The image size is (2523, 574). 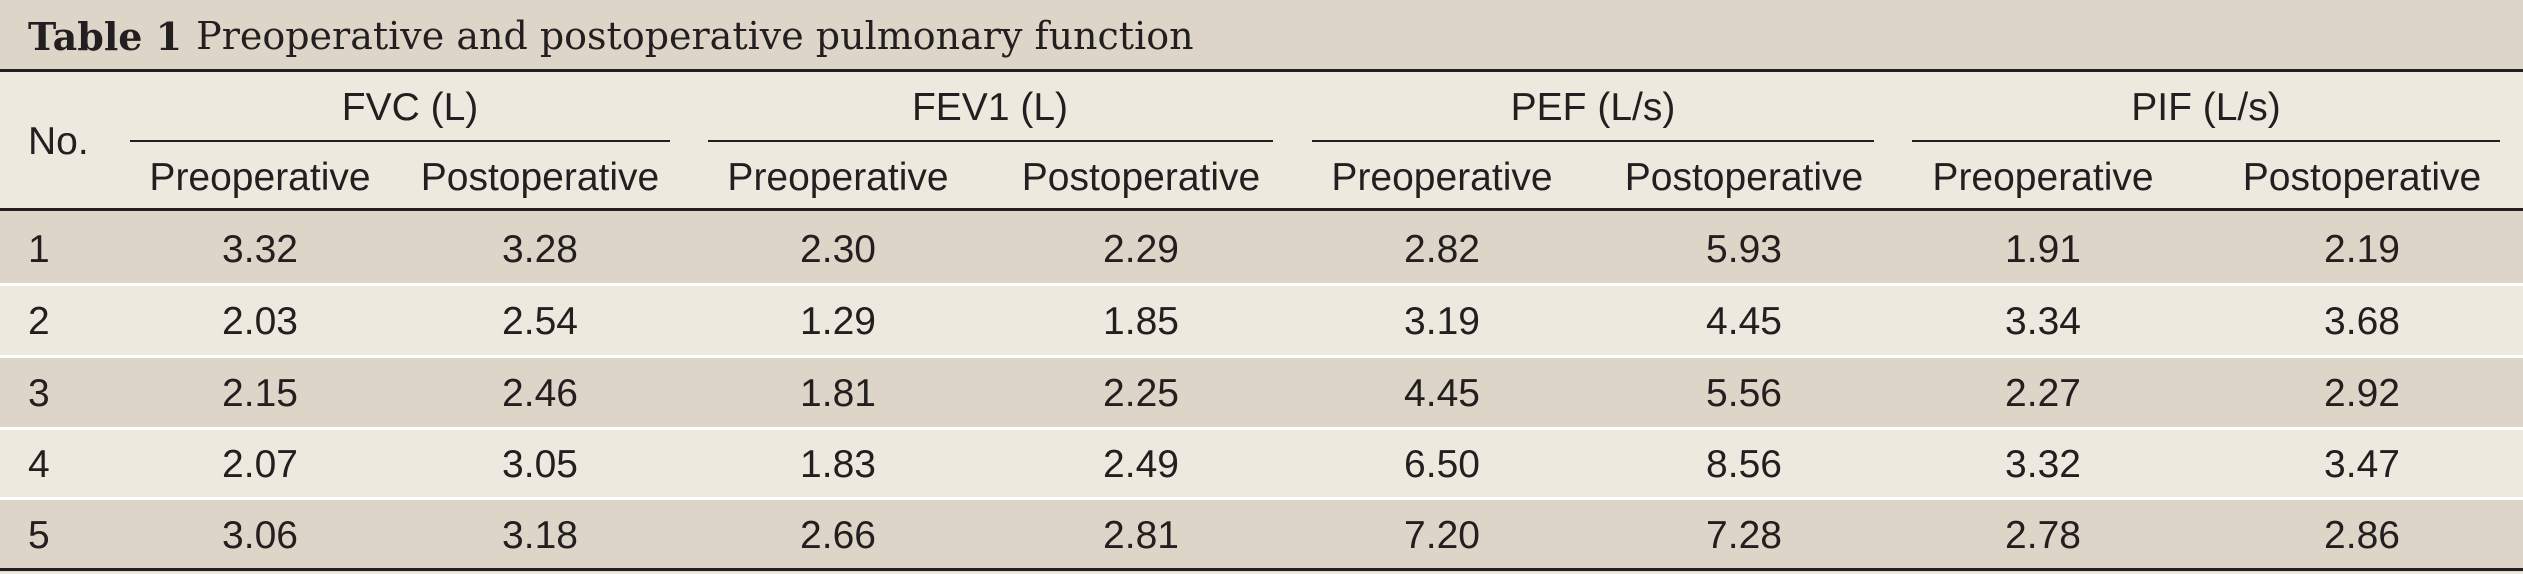 I want to click on cell-fev1-pre: 1.81, so click(x=838, y=393).